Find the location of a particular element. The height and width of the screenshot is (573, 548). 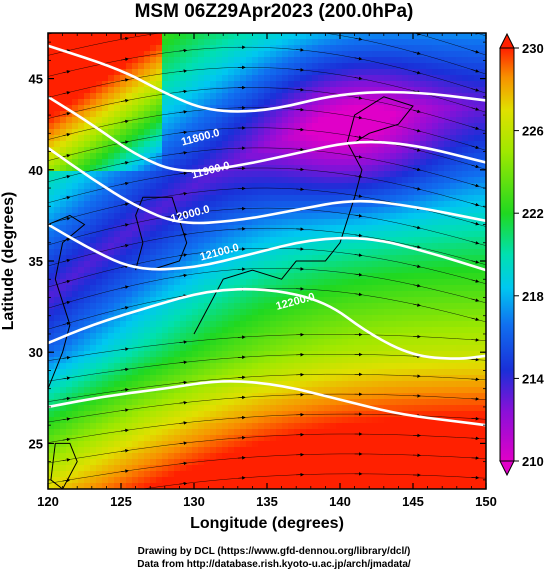

x-axis-label: Longitude (degrees) is located at coordinates (267, 523).